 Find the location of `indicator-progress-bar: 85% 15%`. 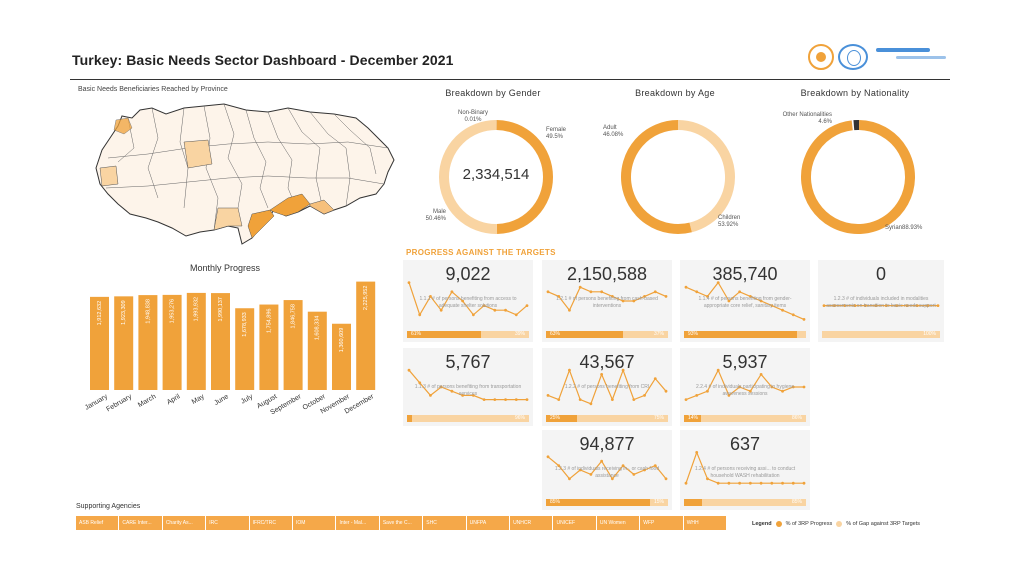

indicator-progress-bar: 85% 15% is located at coordinates (607, 502).